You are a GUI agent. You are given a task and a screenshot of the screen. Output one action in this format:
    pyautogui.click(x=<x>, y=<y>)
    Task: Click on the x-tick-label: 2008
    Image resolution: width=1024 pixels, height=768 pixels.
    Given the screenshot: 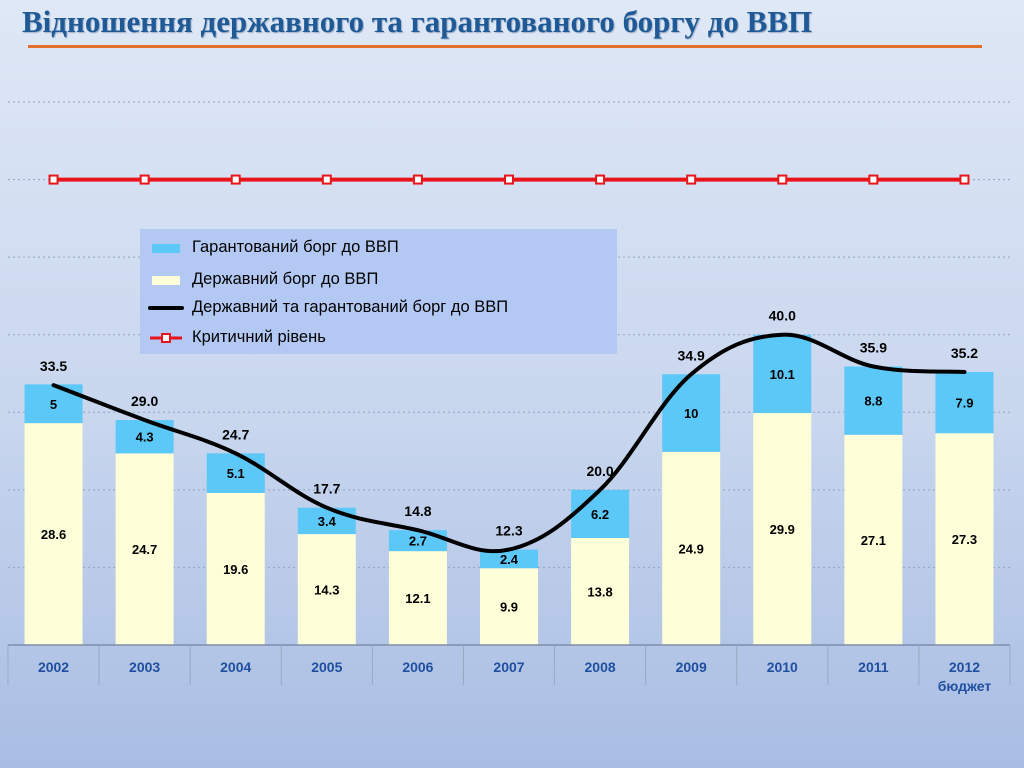 What is the action you would take?
    pyautogui.click(x=600, y=667)
    